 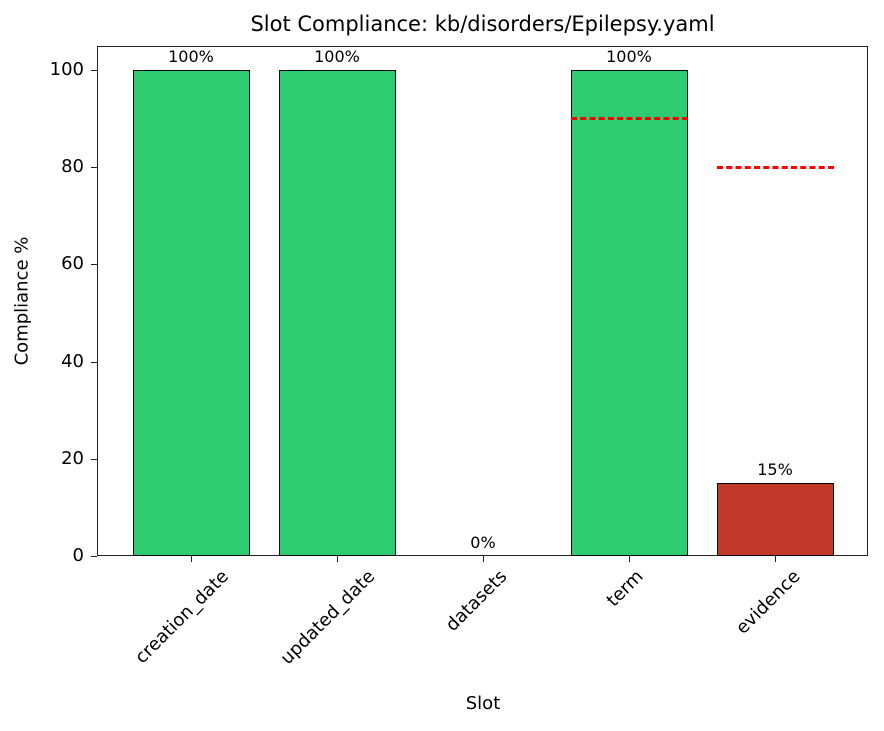 What do you see at coordinates (72, 167) in the screenshot?
I see `y-tick-label: 80` at bounding box center [72, 167].